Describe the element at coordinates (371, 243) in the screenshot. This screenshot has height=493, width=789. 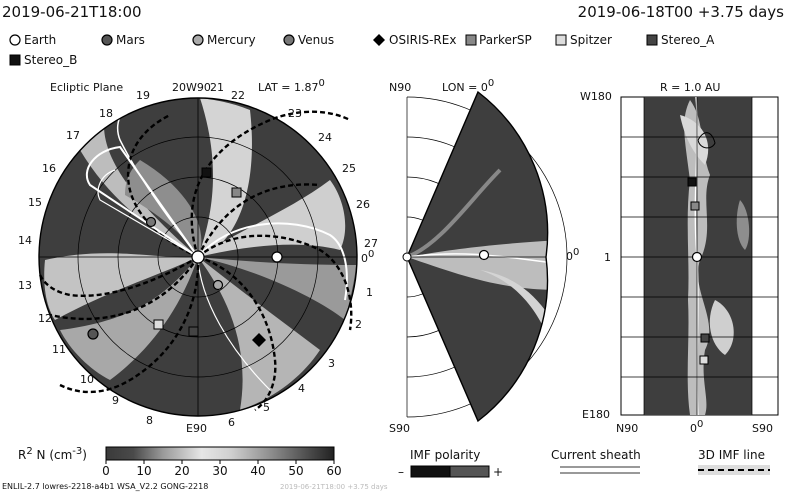
I see `clock-label-27: 27` at that location.